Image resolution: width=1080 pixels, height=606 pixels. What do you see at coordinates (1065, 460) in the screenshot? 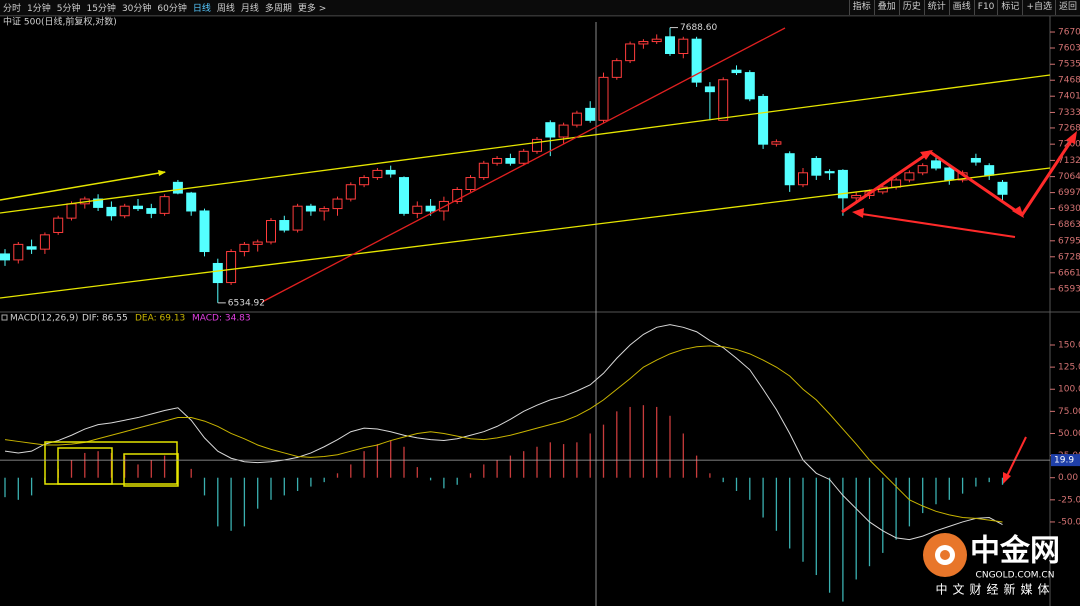
I see `crosshair-box` at bounding box center [1065, 460].